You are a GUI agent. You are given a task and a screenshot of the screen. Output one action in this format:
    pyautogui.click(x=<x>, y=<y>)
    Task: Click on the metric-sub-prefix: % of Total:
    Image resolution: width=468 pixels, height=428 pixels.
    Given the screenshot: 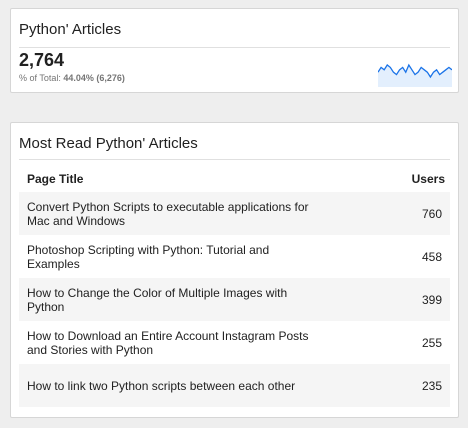 What is the action you would take?
    pyautogui.click(x=40, y=78)
    